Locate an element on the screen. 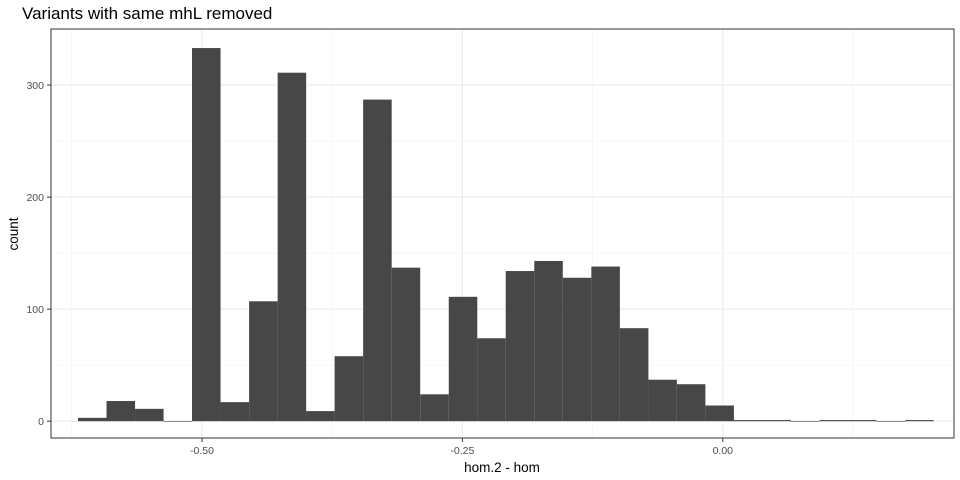 The width and height of the screenshot is (960, 480). x-tick-label: -0.25 is located at coordinates (462, 451).